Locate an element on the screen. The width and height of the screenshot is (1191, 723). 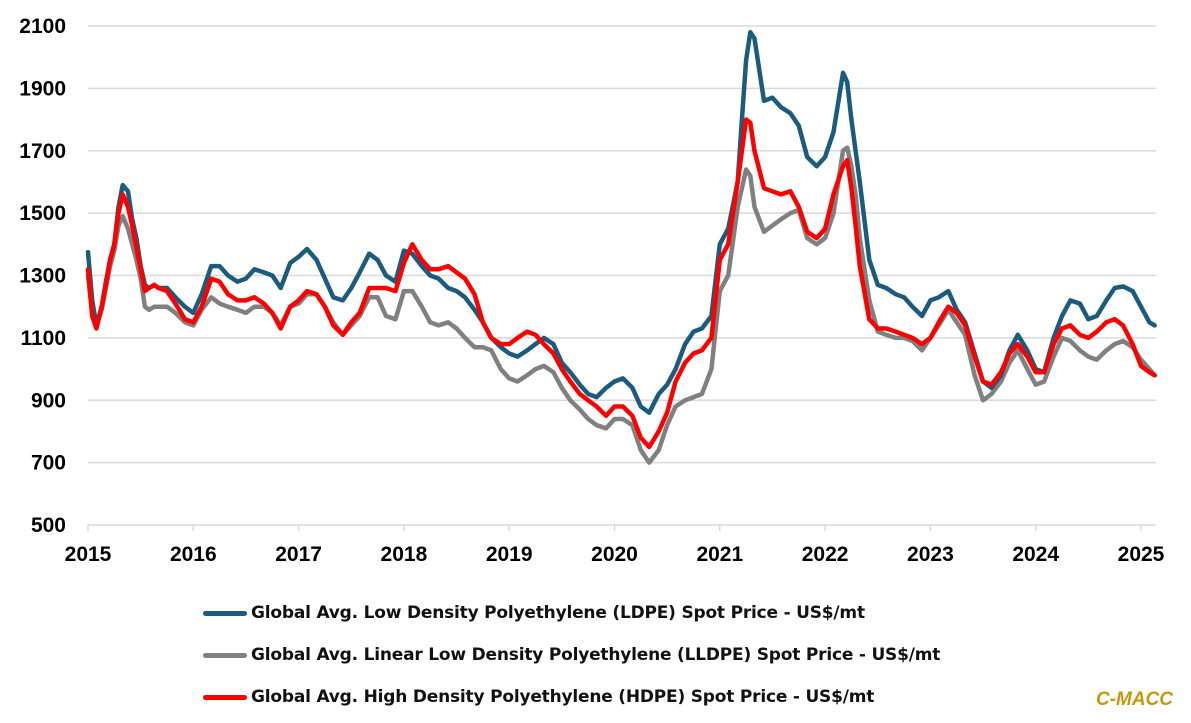
x-tick-label: 2025 is located at coordinates (1141, 554).